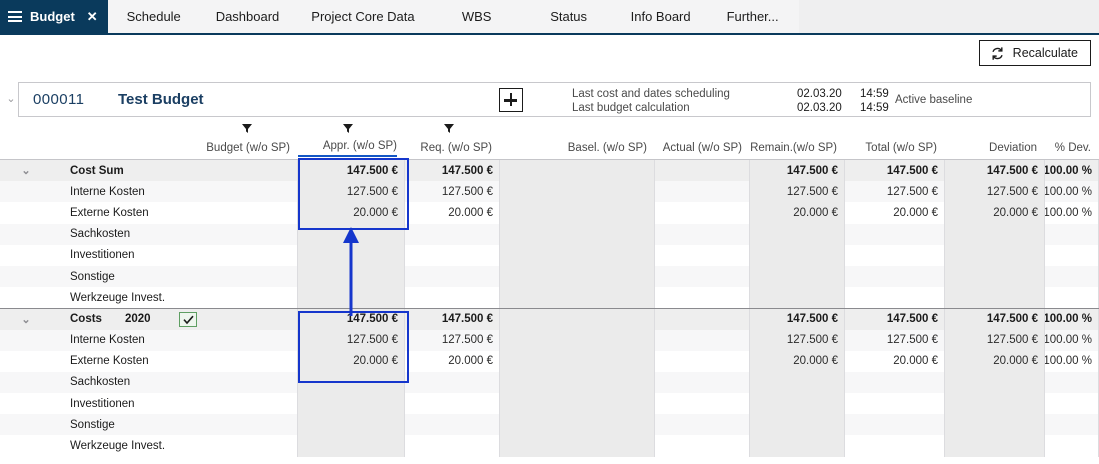 This screenshot has height=464, width=1099. What do you see at coordinates (154, 16) in the screenshot?
I see `tab-schedule: Schedule` at bounding box center [154, 16].